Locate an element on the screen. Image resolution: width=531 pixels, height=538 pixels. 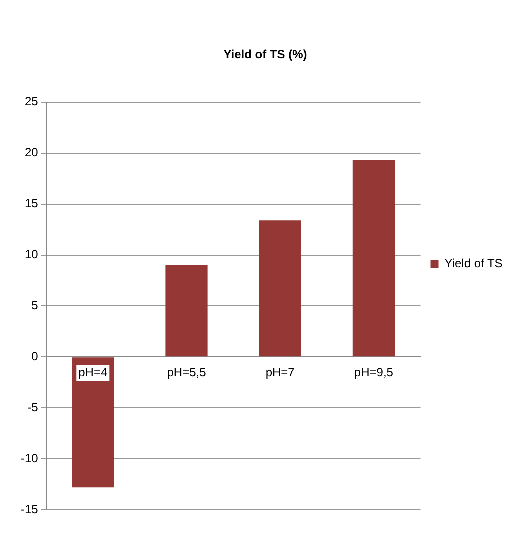
y-tick-label: 15 is located at coordinates (31, 203).